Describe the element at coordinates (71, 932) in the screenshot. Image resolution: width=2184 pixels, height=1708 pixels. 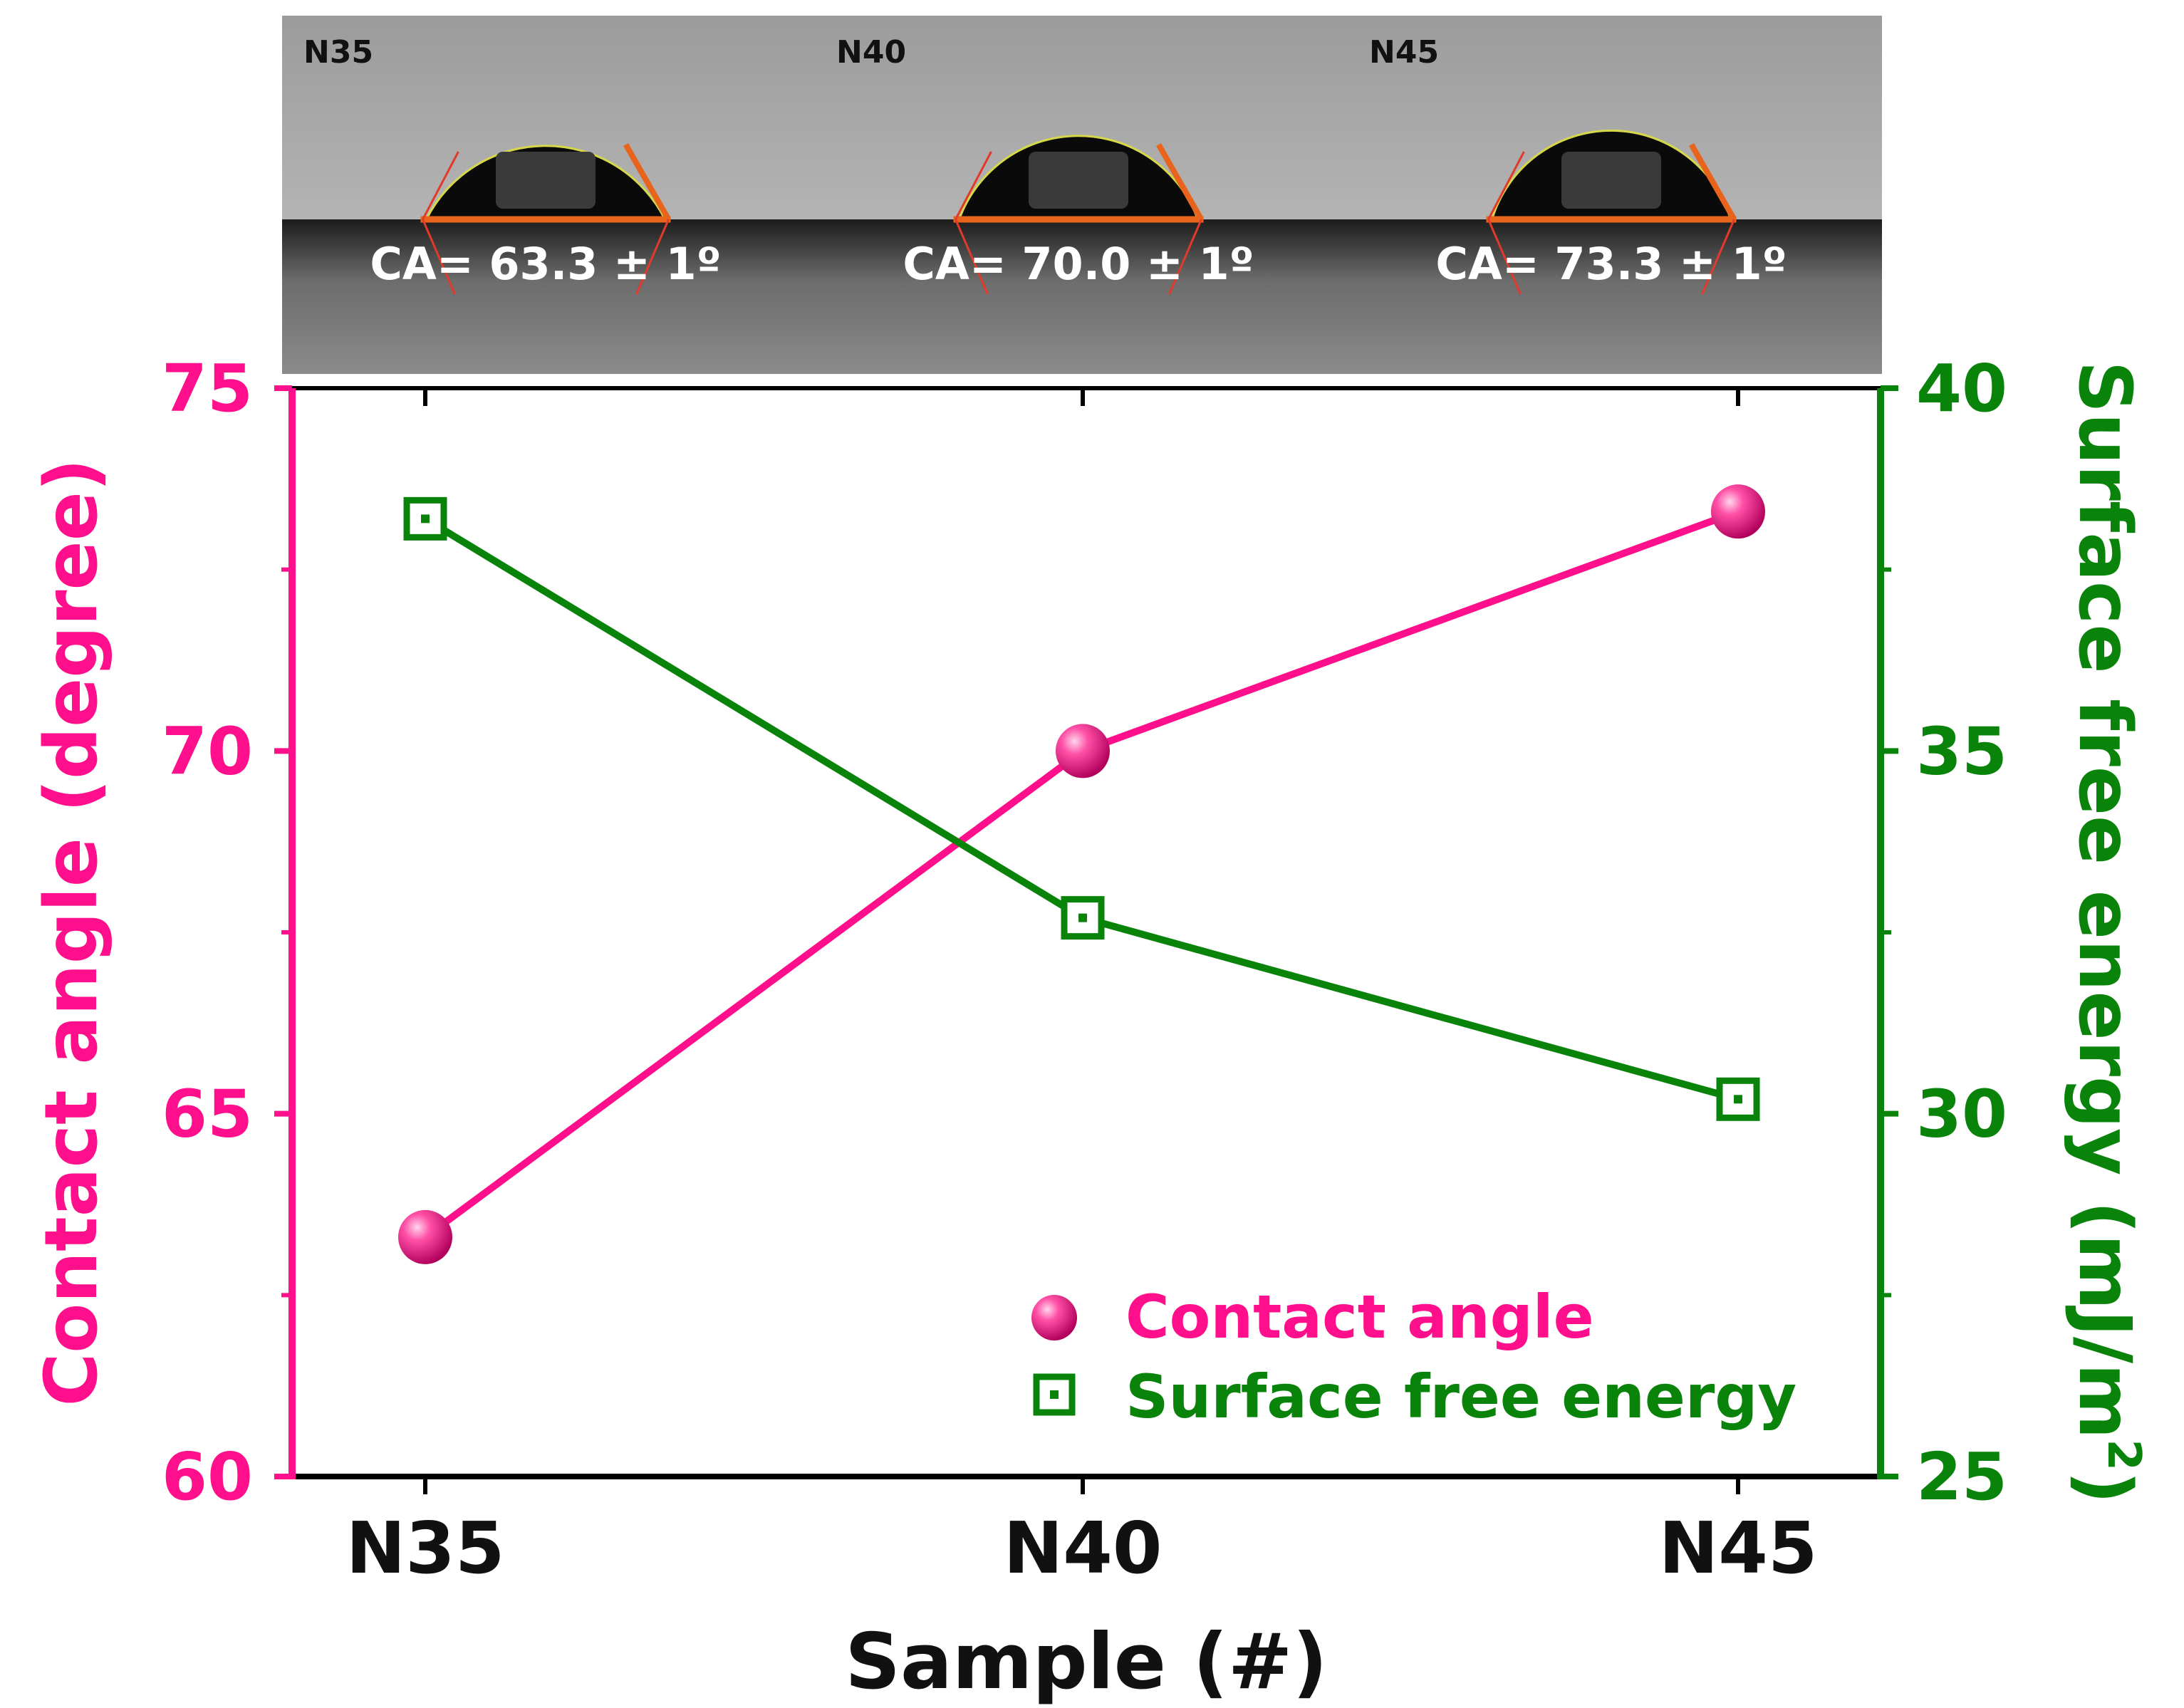
I see `left-axis-title: Contact angle (degree)` at that location.